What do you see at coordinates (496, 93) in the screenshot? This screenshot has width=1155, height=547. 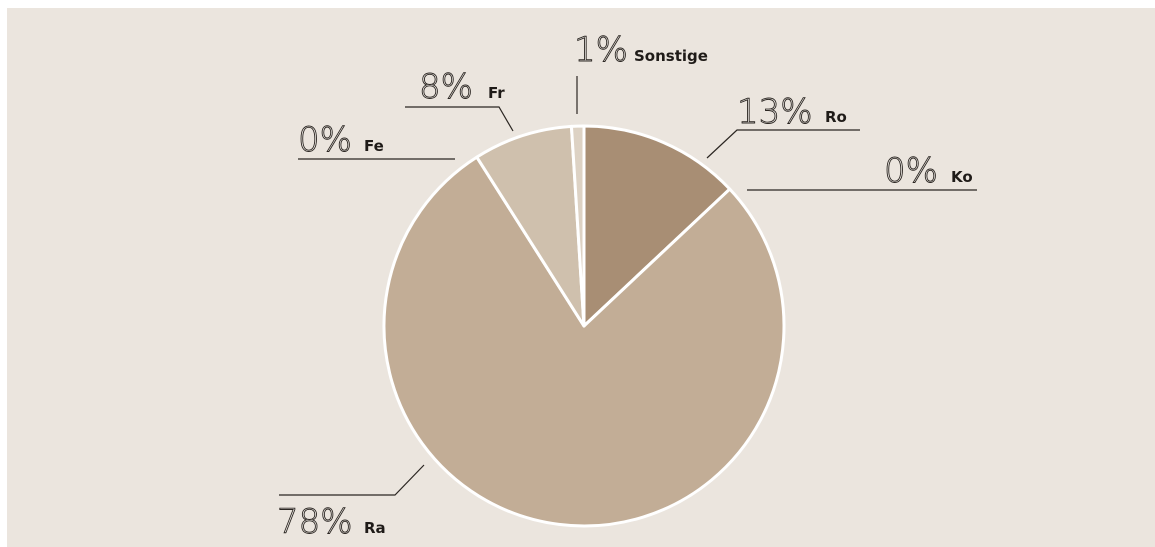 I see `slice-label-fr: Fr` at bounding box center [496, 93].